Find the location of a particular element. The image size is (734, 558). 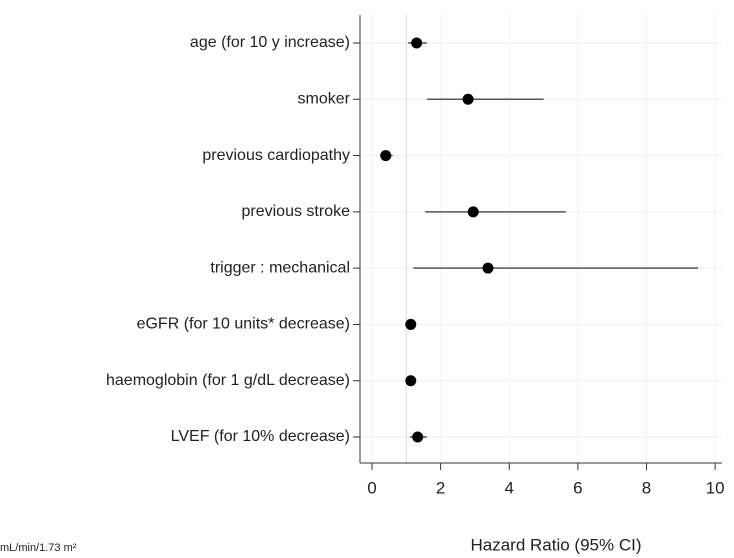

x-tick-label: 0 is located at coordinates (371, 487).